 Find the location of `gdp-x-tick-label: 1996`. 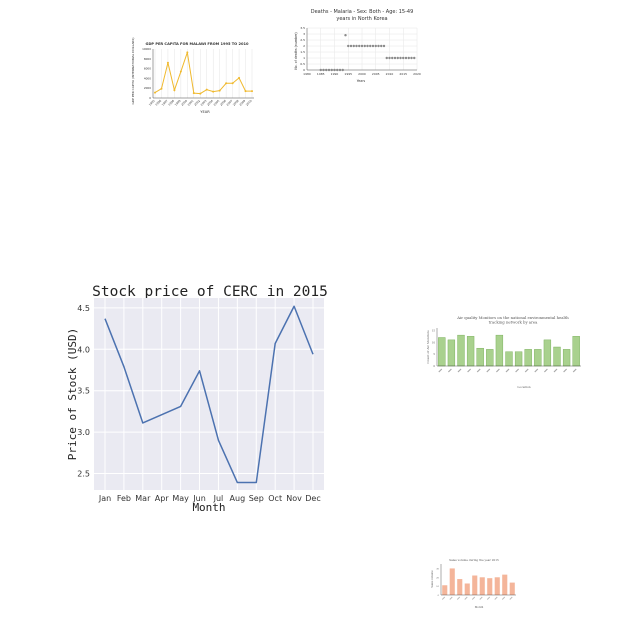

gdp-x-tick-label: 1996 is located at coordinates (158, 103).